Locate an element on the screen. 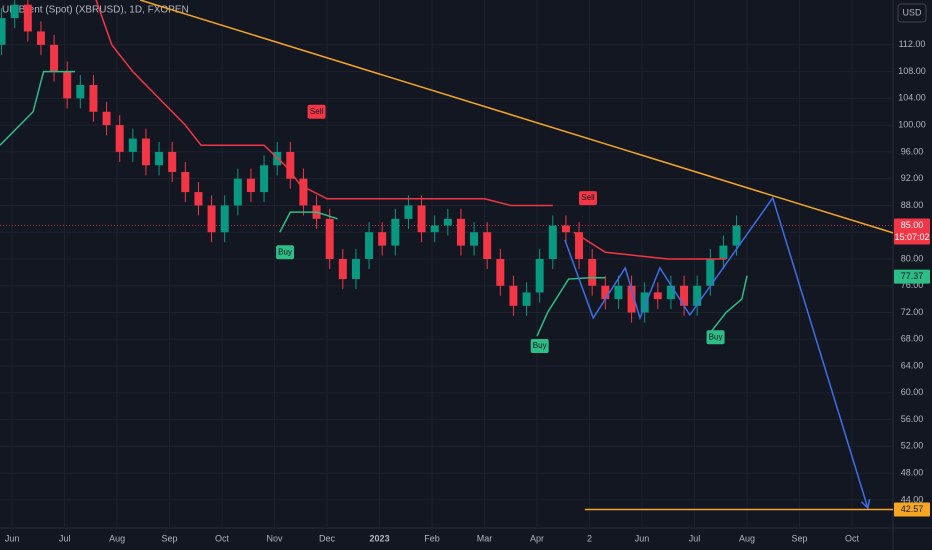 The image size is (932, 550). x-tick-label: Jul is located at coordinates (695, 538).